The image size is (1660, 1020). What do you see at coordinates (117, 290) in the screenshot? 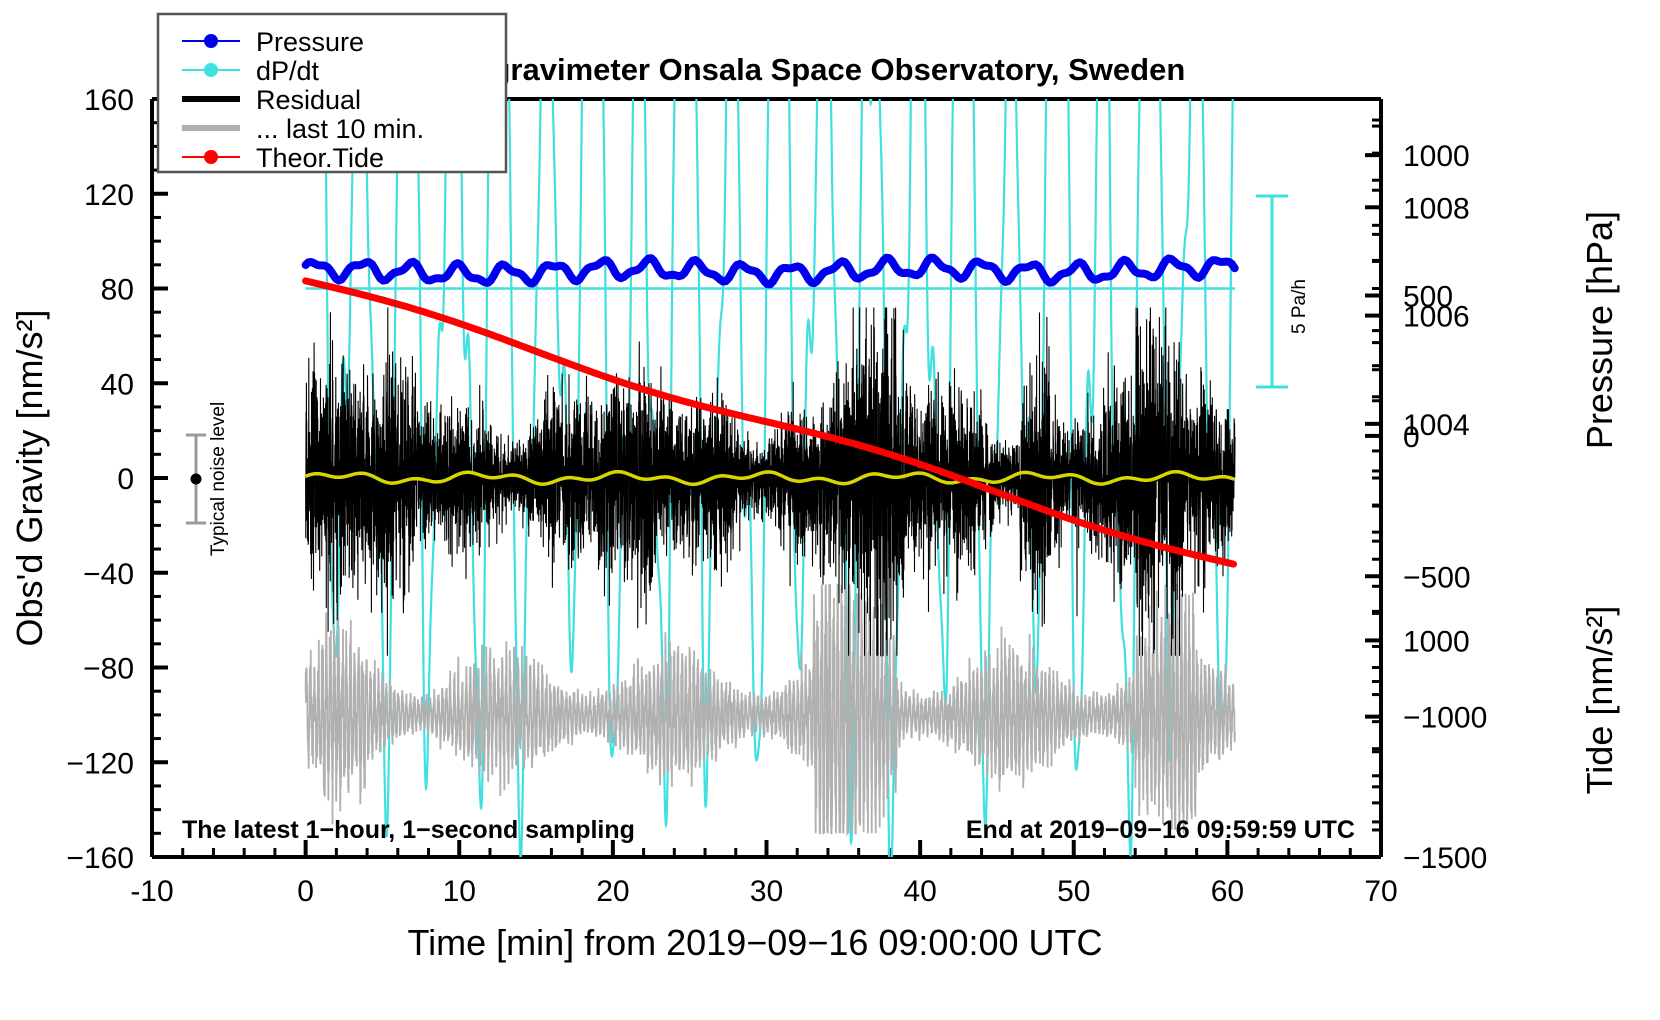
I see `y-tick-label: 80` at bounding box center [117, 290].